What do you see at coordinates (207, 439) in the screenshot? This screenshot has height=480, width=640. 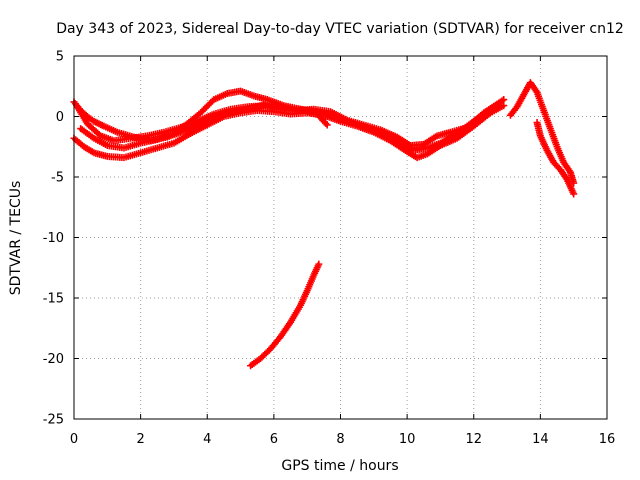 I see `x-tick-label: 4` at bounding box center [207, 439].